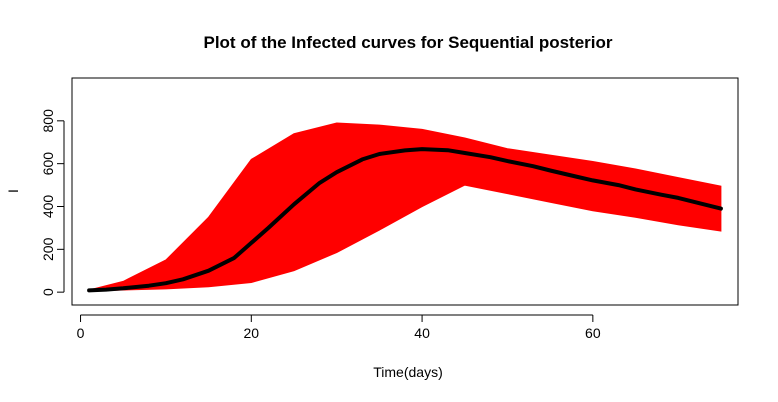 This screenshot has height=402, width=778. Describe the element at coordinates (48, 249) in the screenshot. I see `y-tick-label: 200` at that location.